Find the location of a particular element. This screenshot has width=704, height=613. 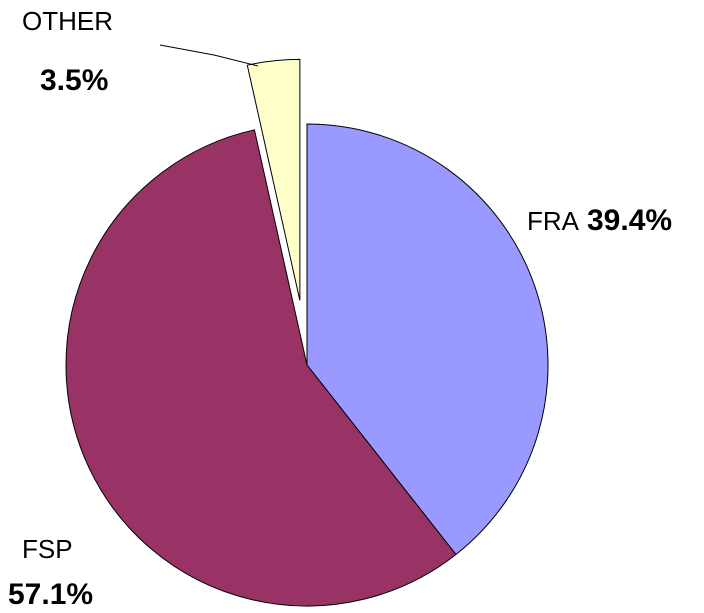

slice-name: FSP is located at coordinates (47, 549).